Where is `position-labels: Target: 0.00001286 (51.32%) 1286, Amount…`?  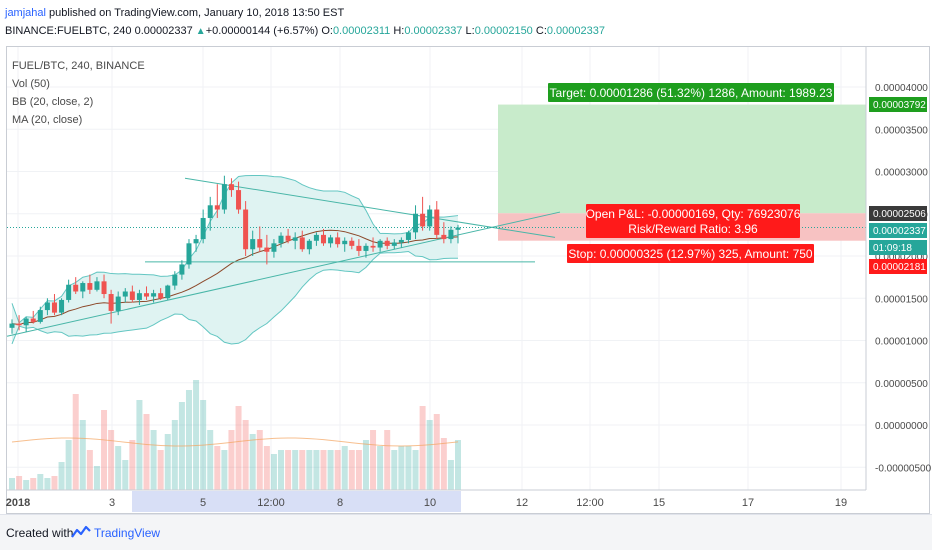
position-labels: Target: 0.00001286 (51.32%) 1286, Amount… is located at coordinates (691, 173).